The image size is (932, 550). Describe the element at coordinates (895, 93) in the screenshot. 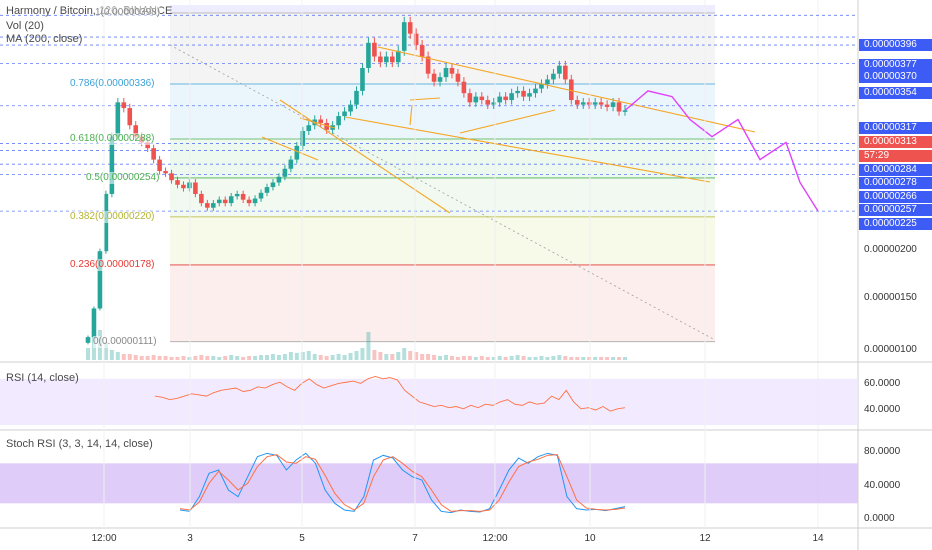

I see `price-tag: 0.00000354` at that location.